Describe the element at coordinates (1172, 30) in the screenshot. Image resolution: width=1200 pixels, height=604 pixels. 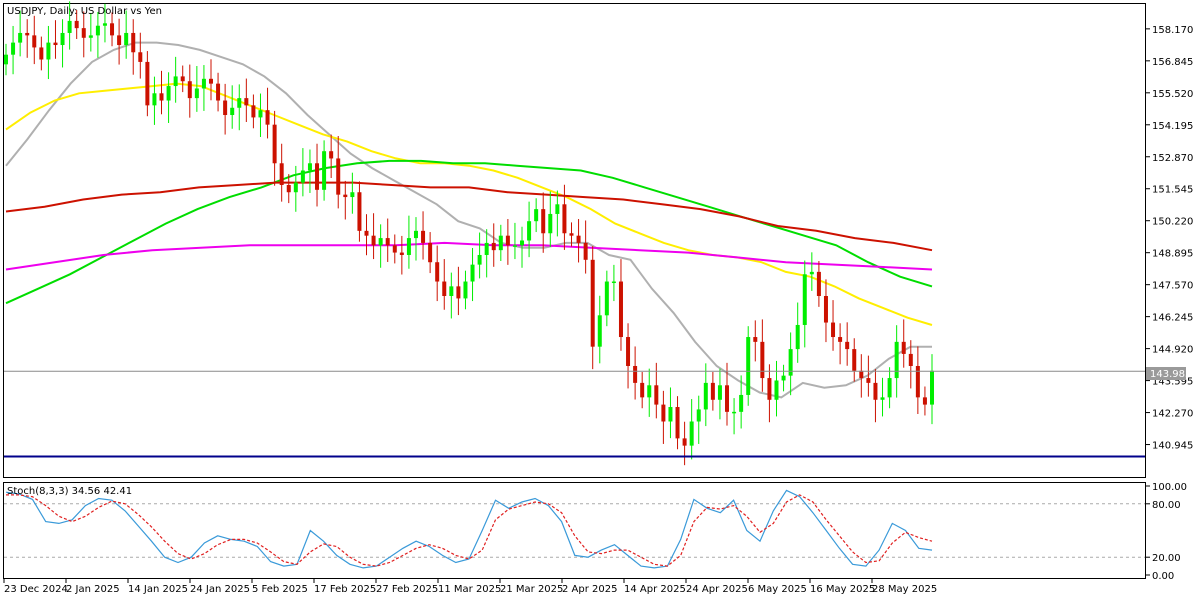
I see `price-tick-label: 158.170` at that location.